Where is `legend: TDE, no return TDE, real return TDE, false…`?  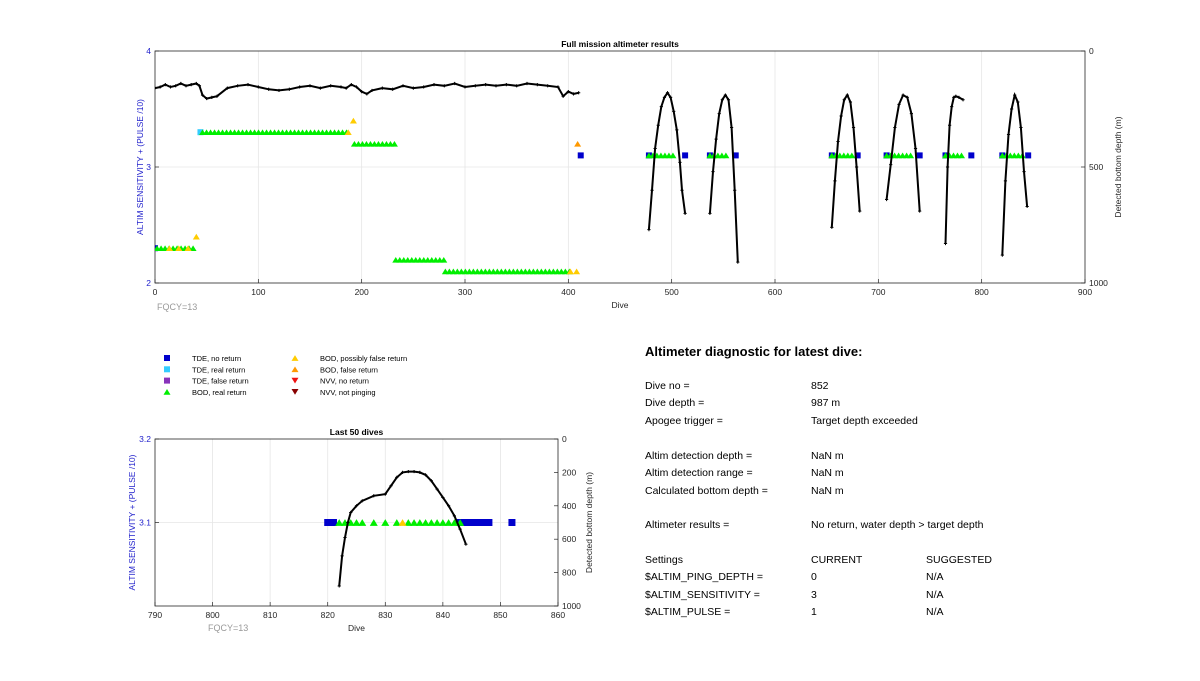
legend: TDE, no return TDE, real return TDE, false… is located at coordinates (285, 375).